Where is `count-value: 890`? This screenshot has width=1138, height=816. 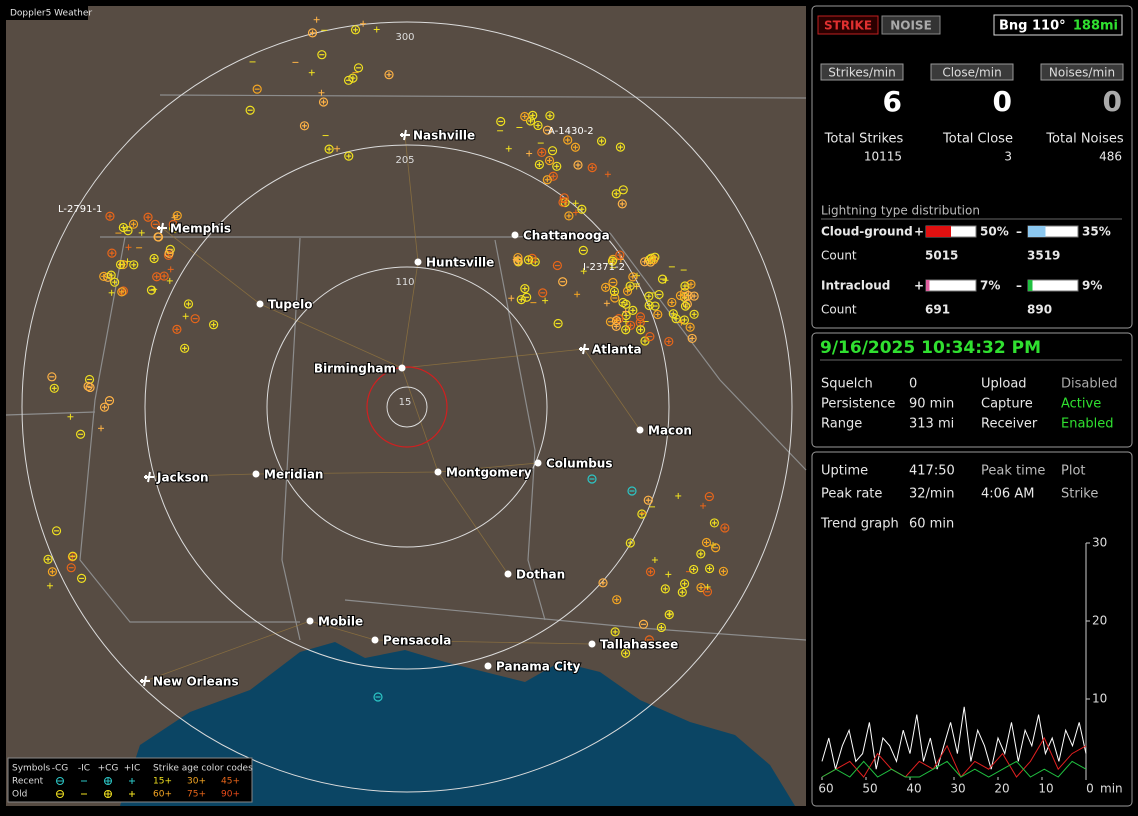 count-value: 890 is located at coordinates (1039, 310).